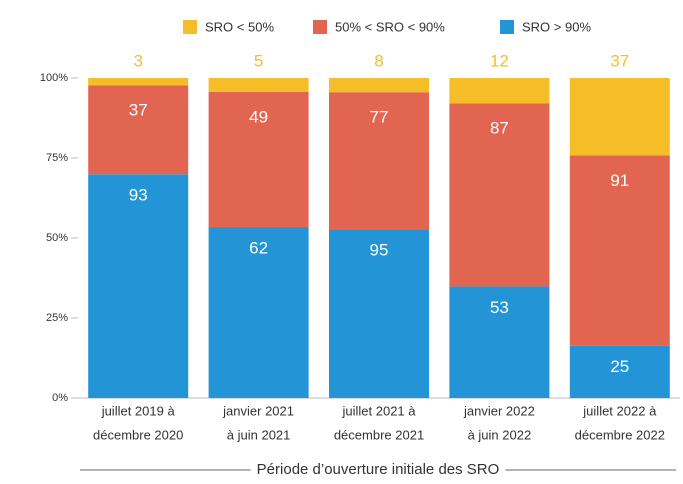  What do you see at coordinates (499, 60) in the screenshot?
I see `value-label: 12` at bounding box center [499, 60].